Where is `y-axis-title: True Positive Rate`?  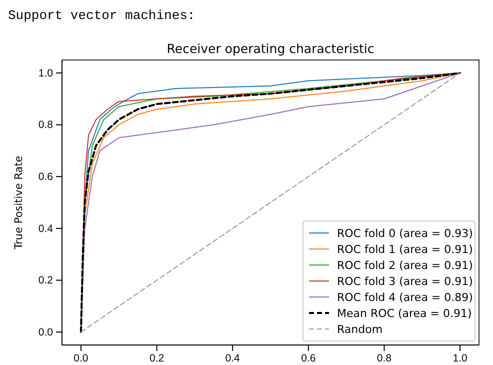
y-axis-title: True Positive Rate is located at coordinates (19, 203).